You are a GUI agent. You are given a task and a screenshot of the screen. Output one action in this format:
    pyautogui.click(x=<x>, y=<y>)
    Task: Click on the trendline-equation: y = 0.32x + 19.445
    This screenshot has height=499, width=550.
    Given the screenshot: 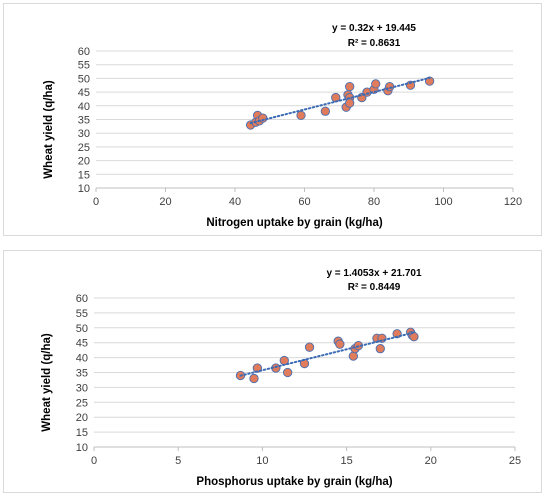 What is the action you would take?
    pyautogui.click(x=374, y=28)
    